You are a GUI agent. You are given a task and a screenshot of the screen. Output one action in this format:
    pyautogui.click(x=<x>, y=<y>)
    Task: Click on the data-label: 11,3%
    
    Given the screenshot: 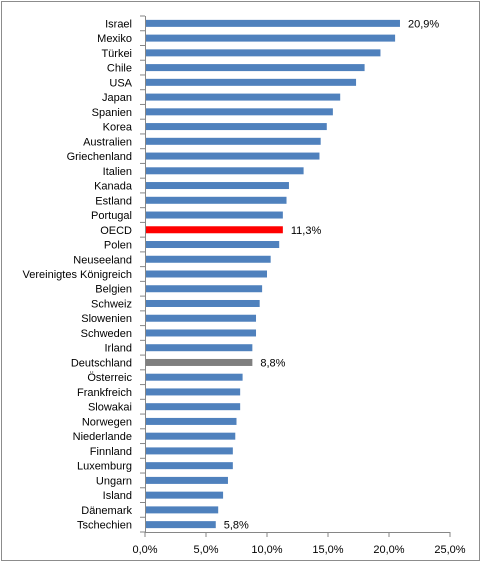 What is the action you would take?
    pyautogui.click(x=306, y=231)
    